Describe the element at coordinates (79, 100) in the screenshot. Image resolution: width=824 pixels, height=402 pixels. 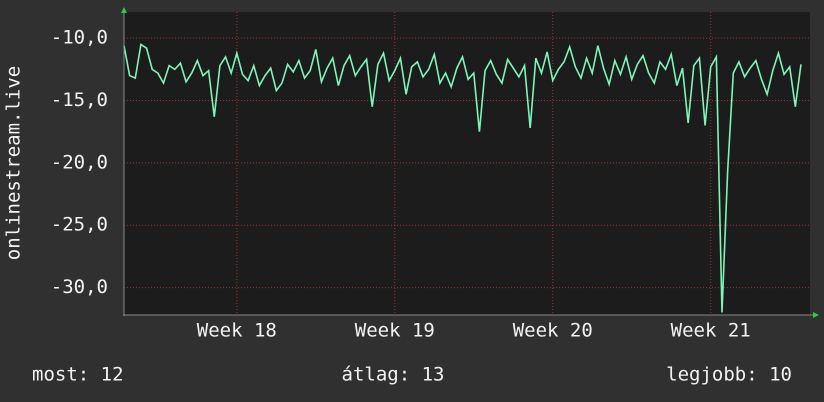
I see `y-tick-label: -15,0` at that location.